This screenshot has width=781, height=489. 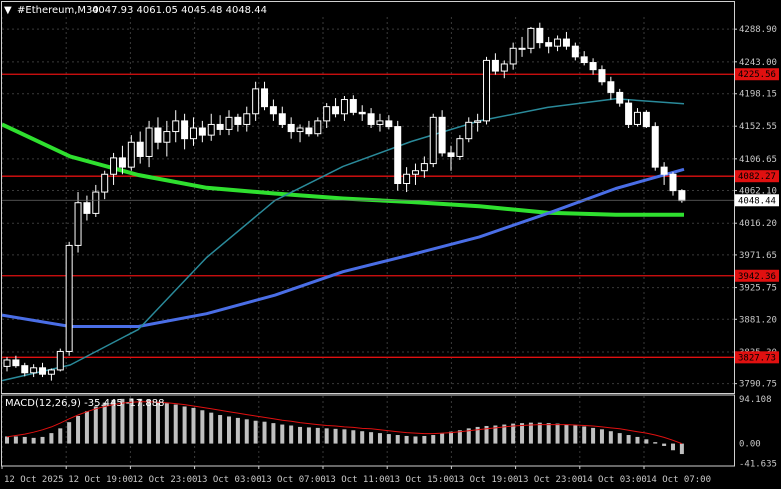 I want to click on time-tick-label: 14 Oct 03:00, so click(x=614, y=480).